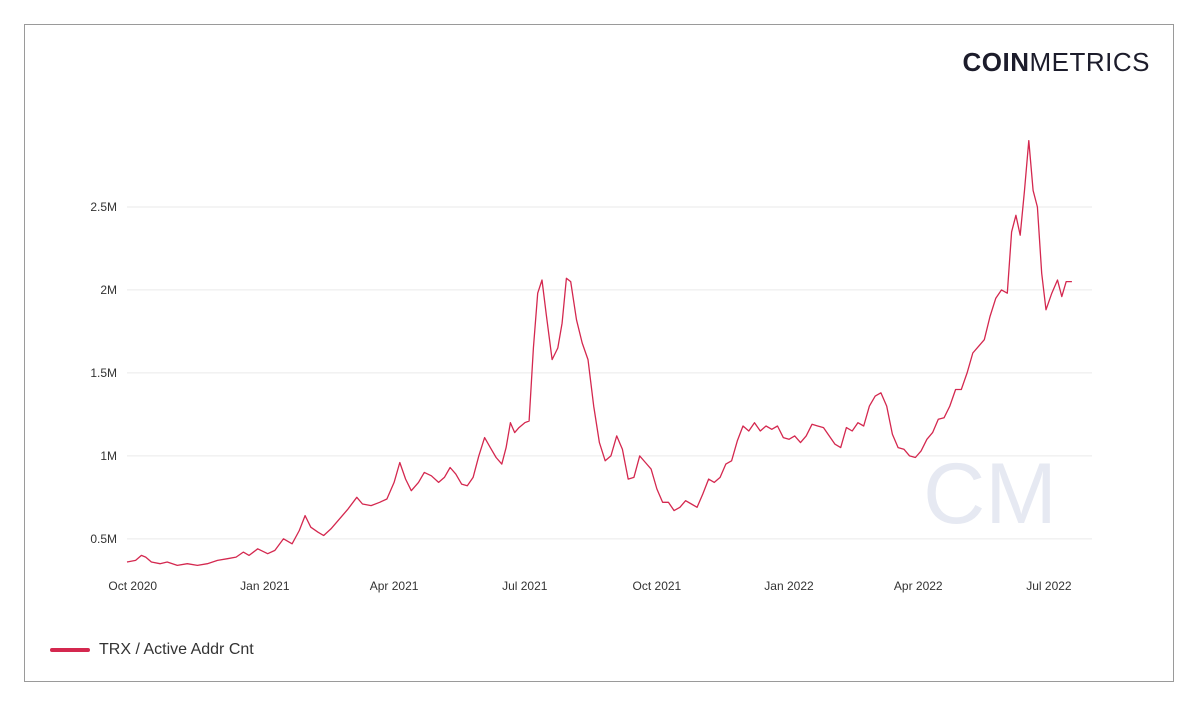 Image resolution: width=1200 pixels, height=708 pixels. What do you see at coordinates (103, 539) in the screenshot?
I see `y-tick-label: 0.5M` at bounding box center [103, 539].